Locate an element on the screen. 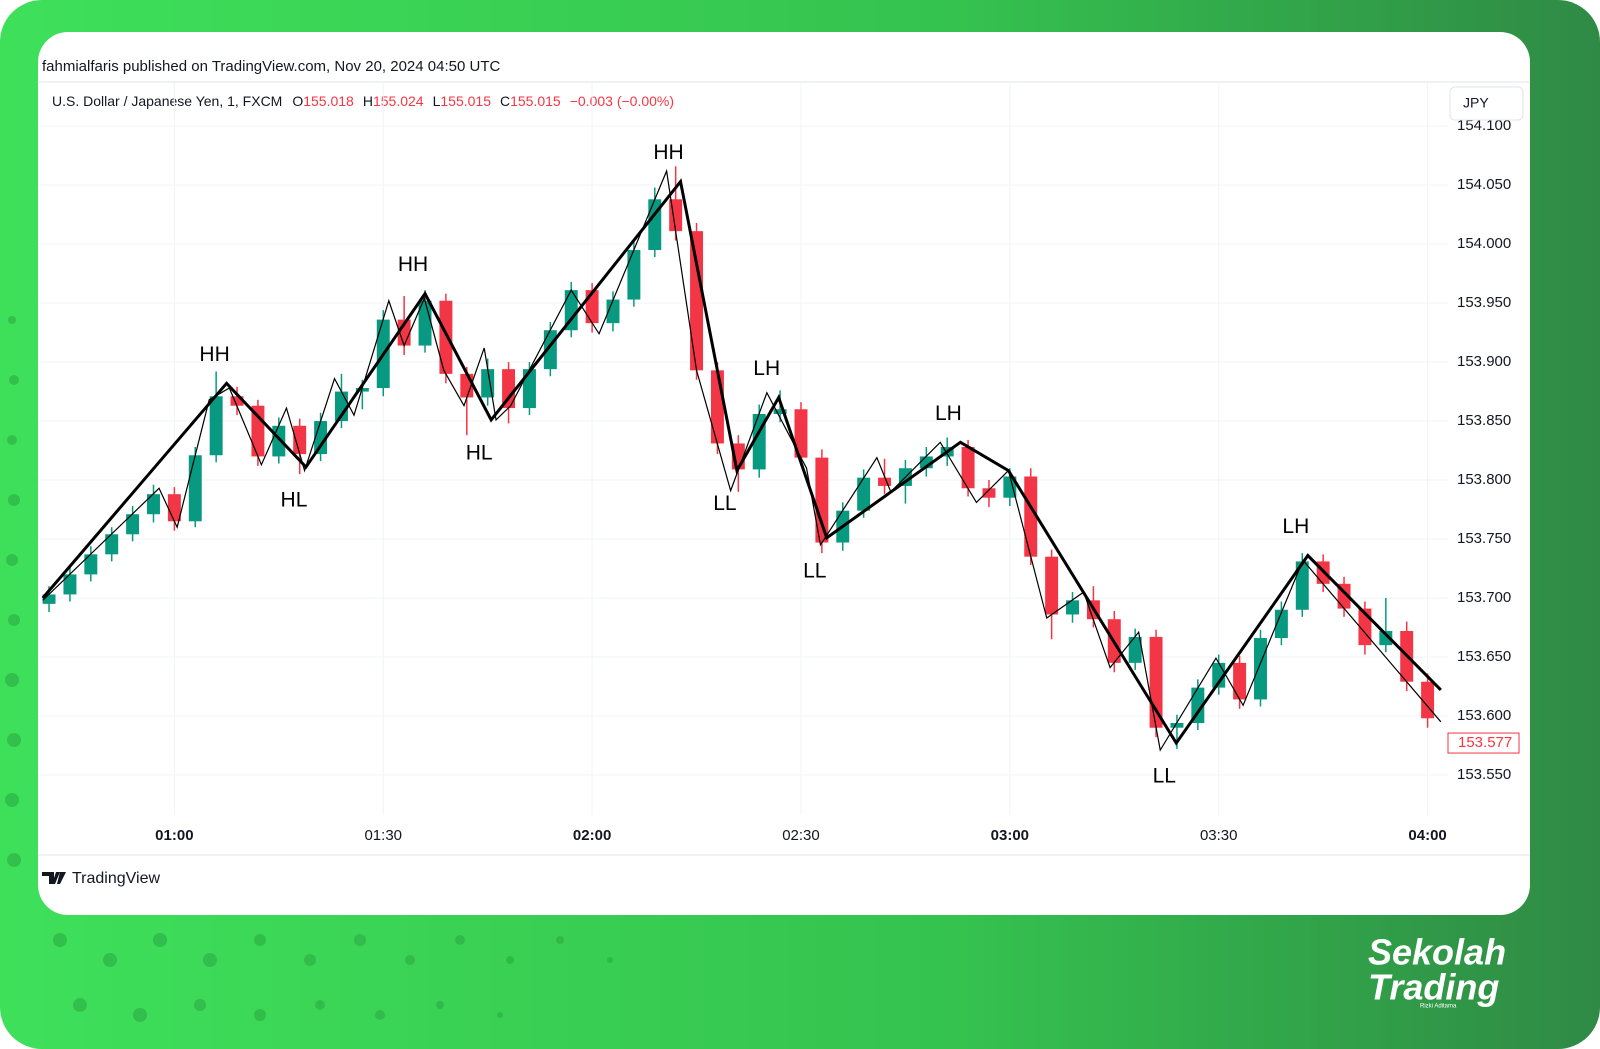  x-tick-label: 02:30 is located at coordinates (801, 835).